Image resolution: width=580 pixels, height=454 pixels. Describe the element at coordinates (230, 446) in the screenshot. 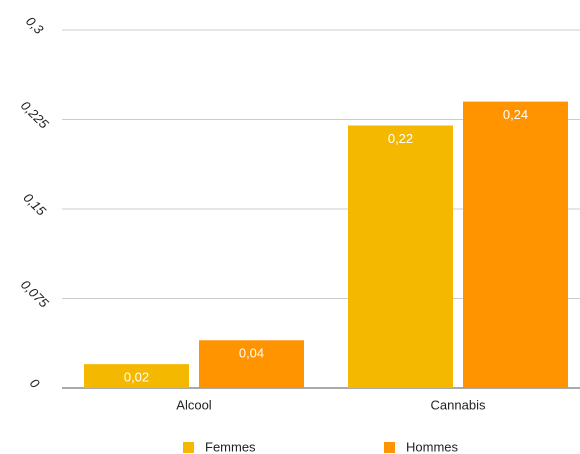

I see `legend-label: Femmes` at that location.